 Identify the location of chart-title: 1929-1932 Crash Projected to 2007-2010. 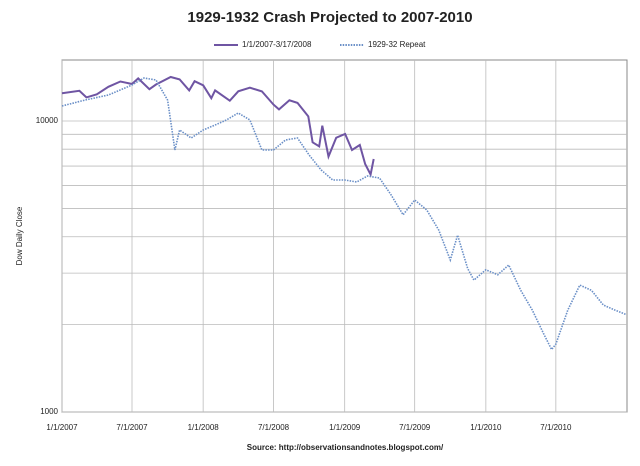
(329, 17).